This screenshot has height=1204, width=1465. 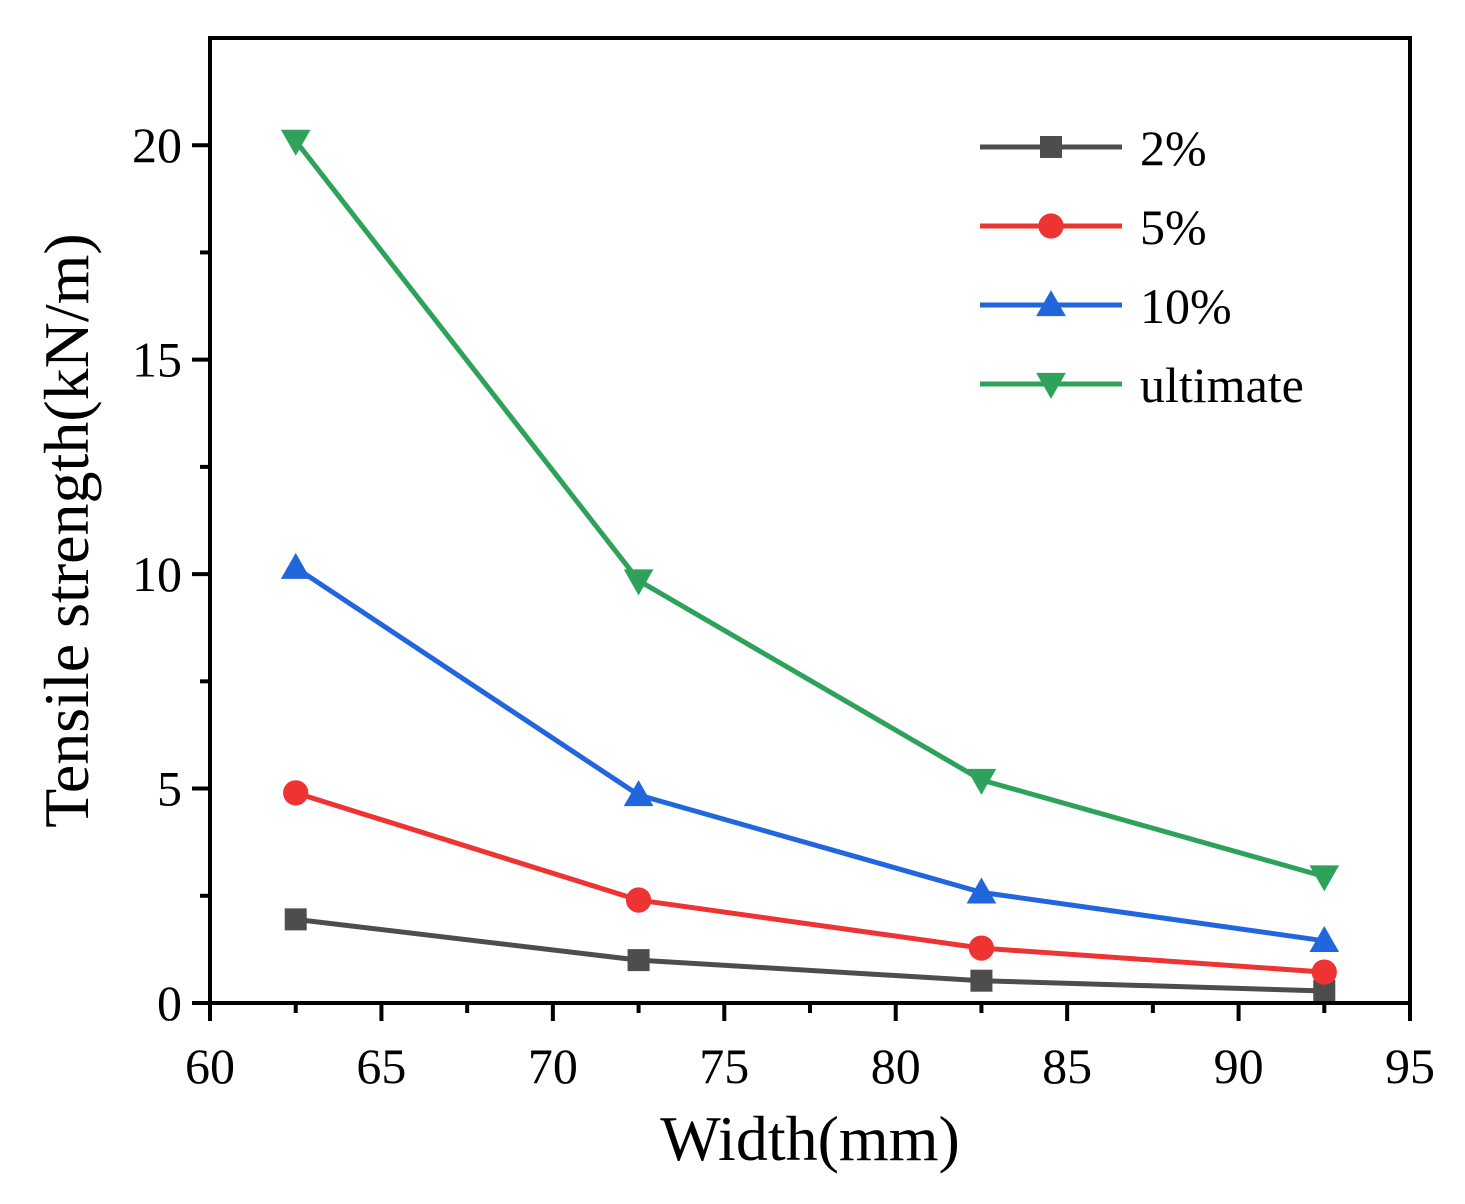 What do you see at coordinates (1410, 1066) in the screenshot?
I see `x-tick-label: 95` at bounding box center [1410, 1066].